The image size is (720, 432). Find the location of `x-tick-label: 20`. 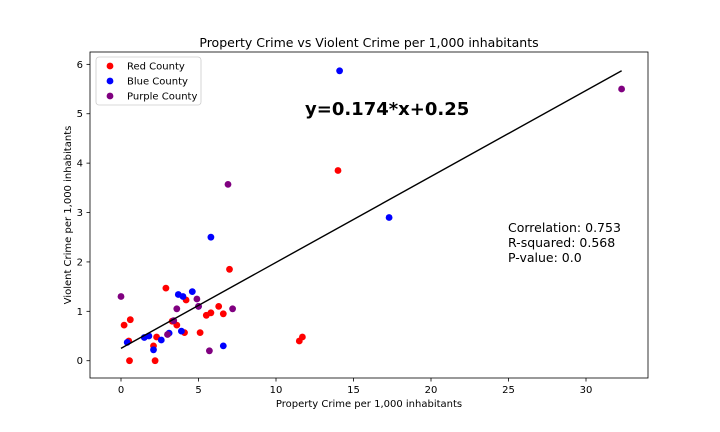

x-tick-label: 20 is located at coordinates (431, 390).